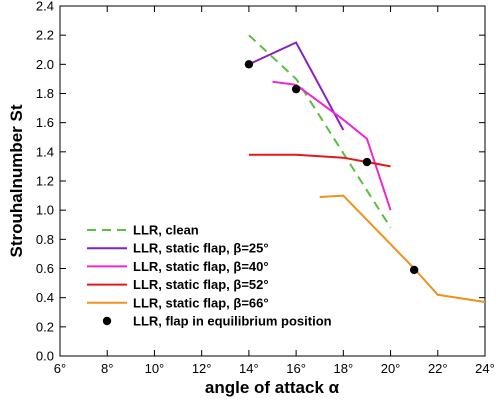 The image size is (498, 403). What do you see at coordinates (107, 368) in the screenshot?
I see `x-tick-label: 8°` at bounding box center [107, 368].